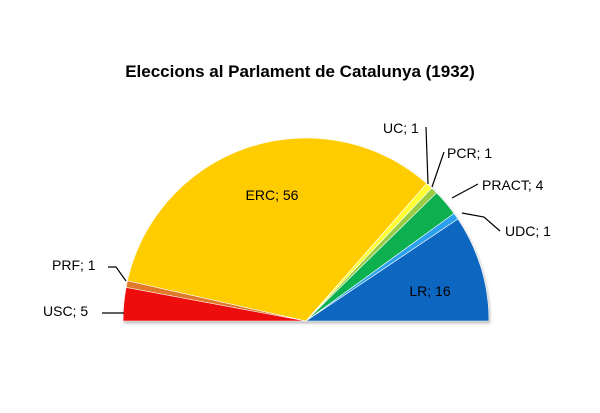 Image resolution: width=600 pixels, height=413 pixels. I want to click on label-uc: UC; 1, so click(401, 128).